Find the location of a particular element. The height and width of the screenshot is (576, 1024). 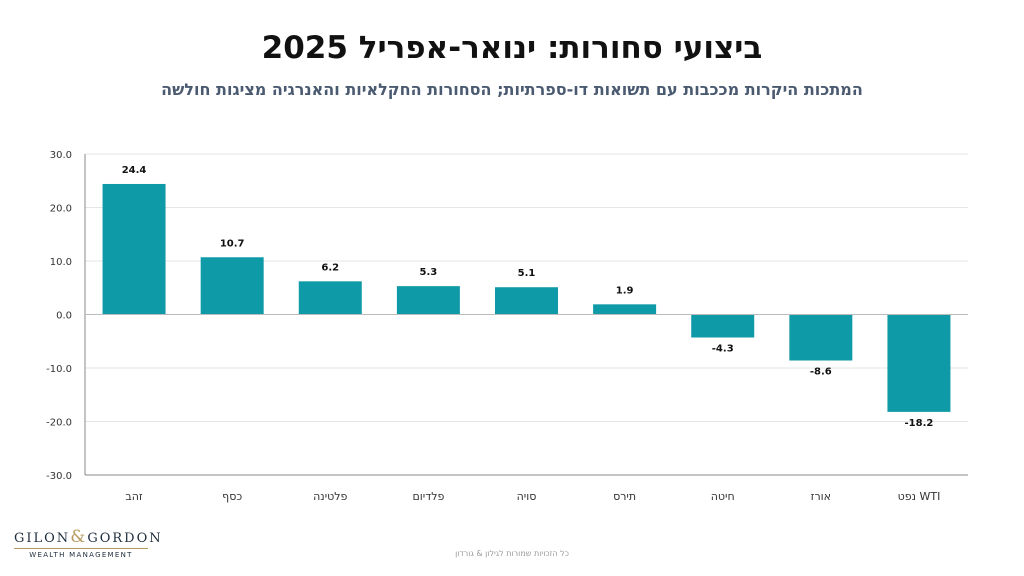

data-label: 1.9 is located at coordinates (625, 290).